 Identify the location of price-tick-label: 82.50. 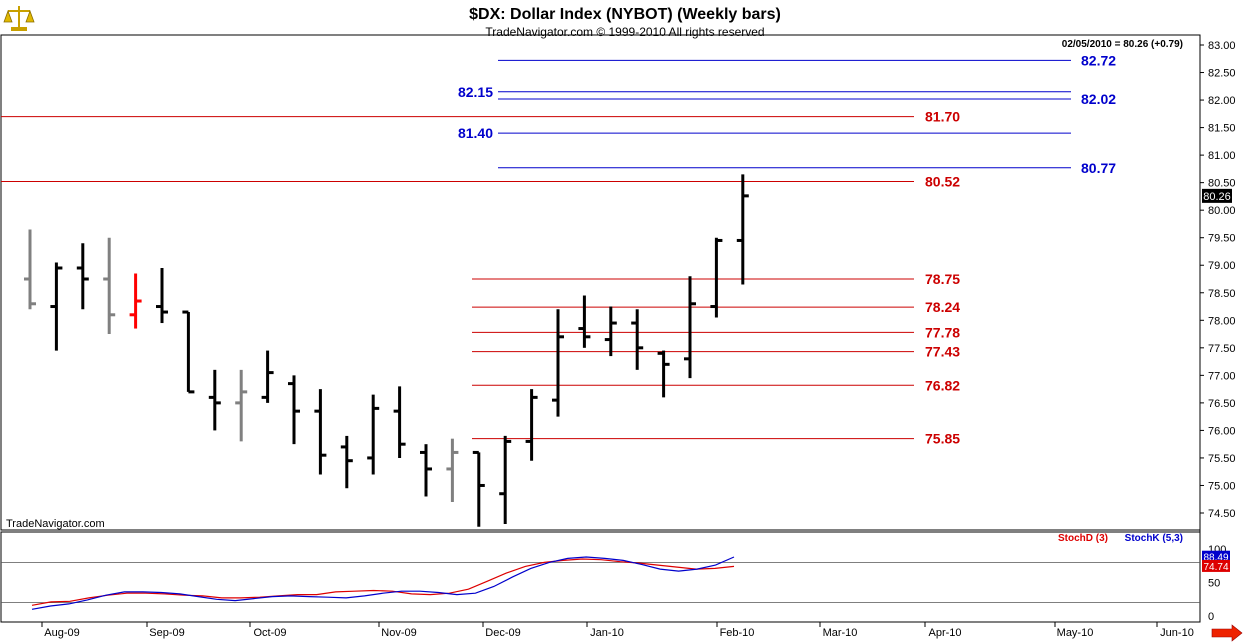
(1222, 74).